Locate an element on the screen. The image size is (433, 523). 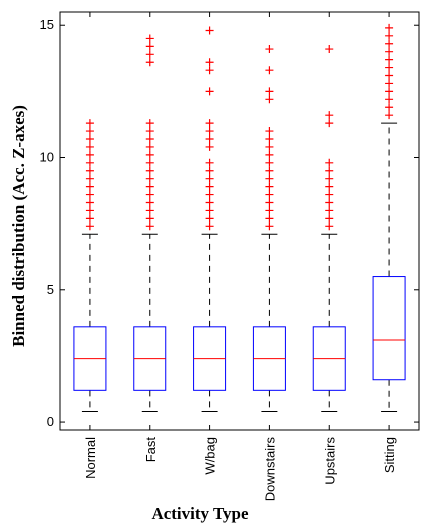
x-tick-label: Downstairs is located at coordinates (269, 469).